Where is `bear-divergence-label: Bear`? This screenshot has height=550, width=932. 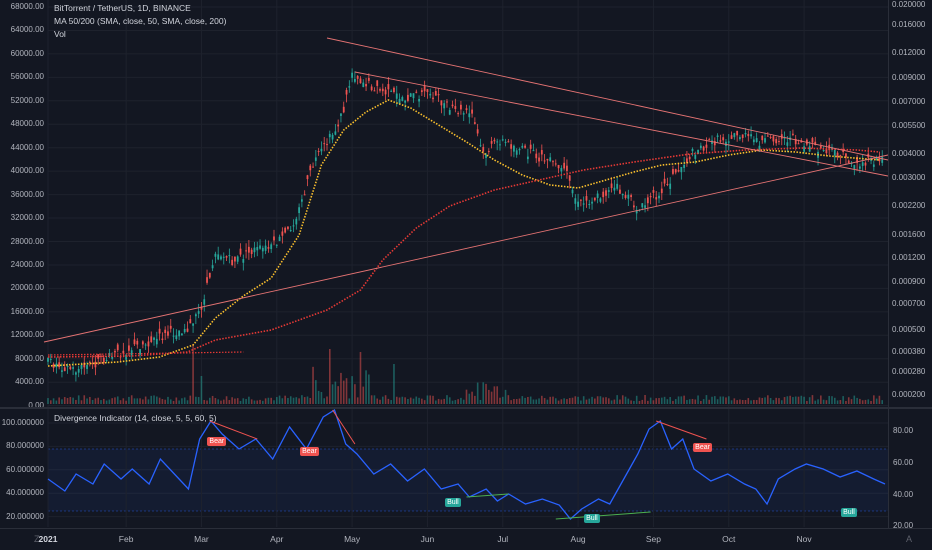 bear-divergence-label: Bear is located at coordinates (702, 447).